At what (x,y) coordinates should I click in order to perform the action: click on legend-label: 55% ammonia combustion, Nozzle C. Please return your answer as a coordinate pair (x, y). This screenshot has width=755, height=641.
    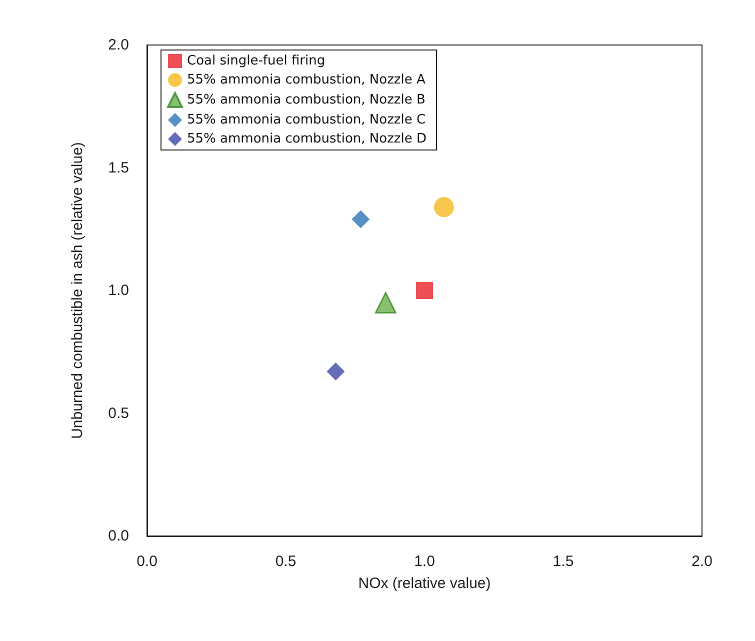
    Looking at the image, I should click on (306, 120).